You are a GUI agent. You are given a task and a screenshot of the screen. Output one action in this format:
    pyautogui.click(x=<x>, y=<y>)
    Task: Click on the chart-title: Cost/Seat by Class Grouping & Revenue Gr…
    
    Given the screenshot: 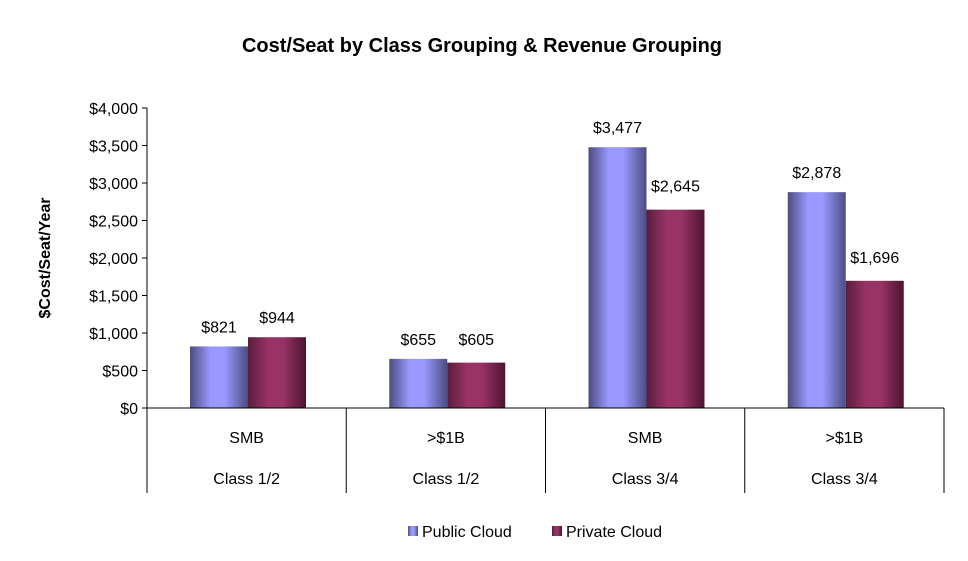 What is the action you would take?
    pyautogui.click(x=482, y=46)
    